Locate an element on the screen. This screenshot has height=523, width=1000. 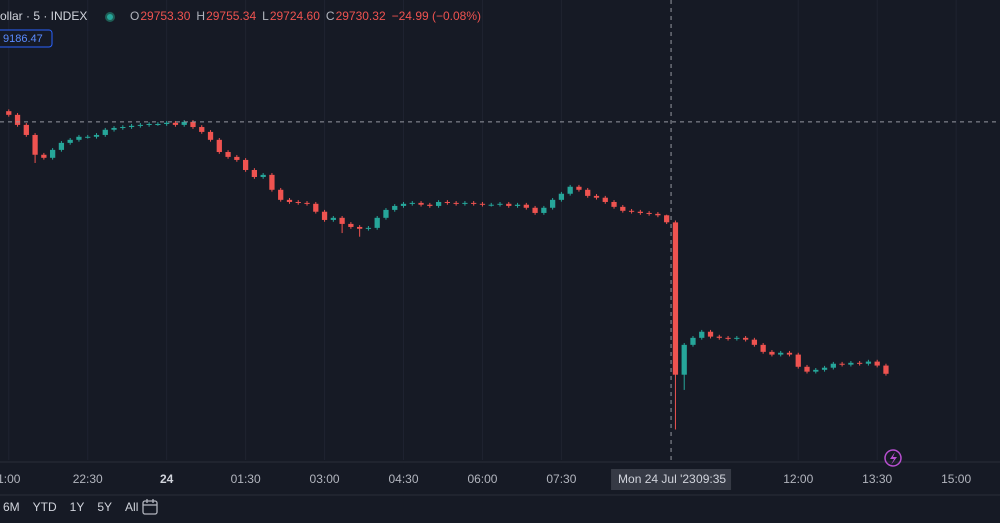
range-button: 1Y is located at coordinates (77, 507).